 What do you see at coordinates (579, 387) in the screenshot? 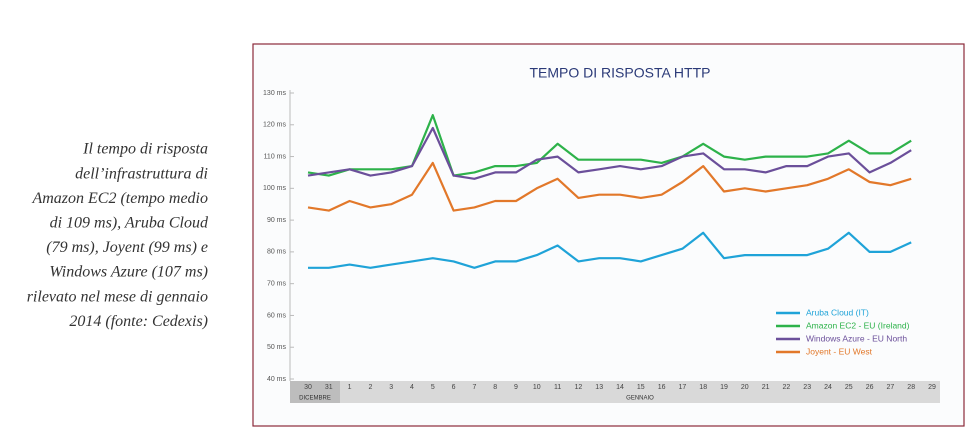
I see `x-tick-label: 12` at bounding box center [579, 387].